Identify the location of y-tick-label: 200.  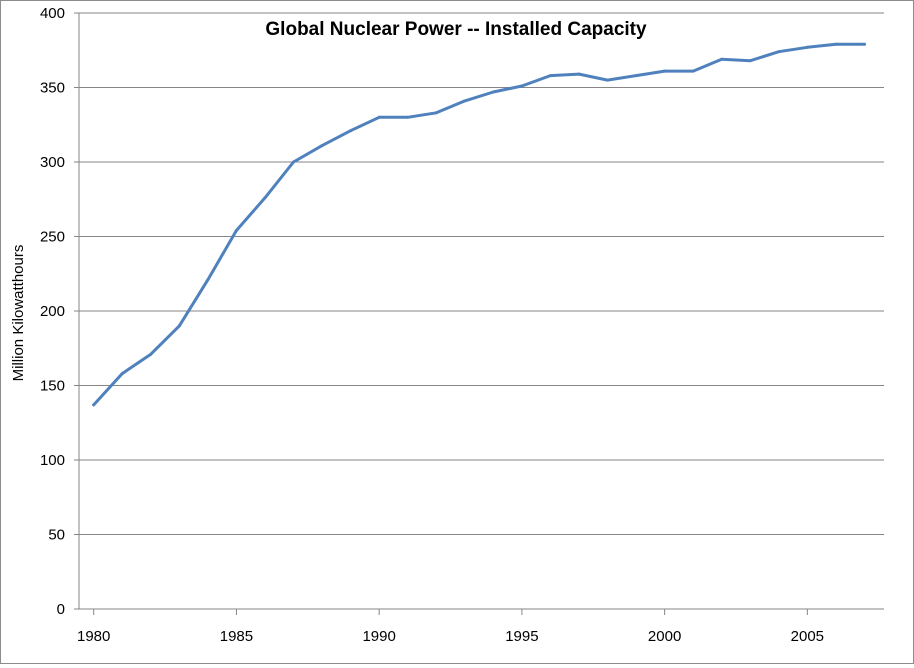
(52, 311).